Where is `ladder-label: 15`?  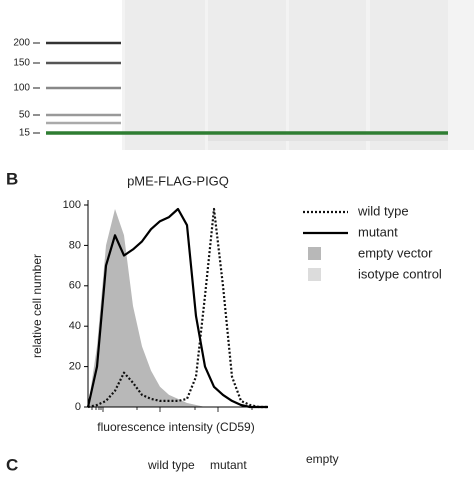 ladder-label: 15 is located at coordinates (25, 133).